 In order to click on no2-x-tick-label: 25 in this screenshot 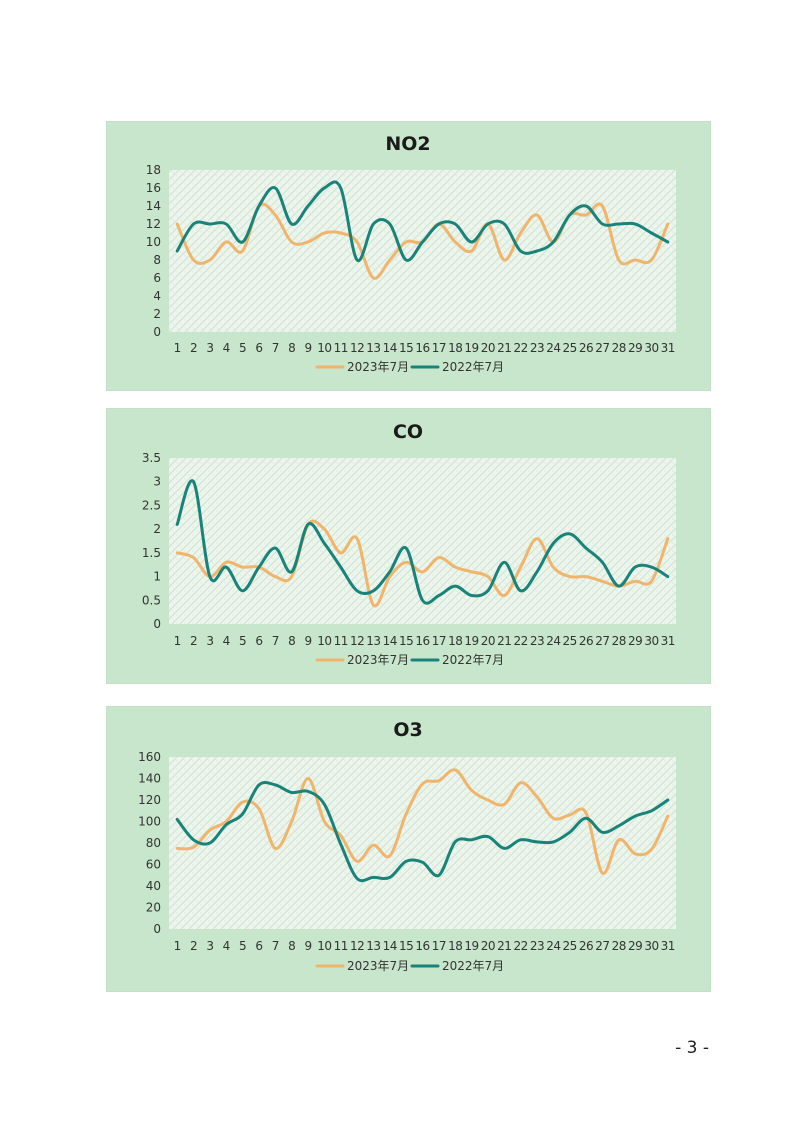, I will do `click(570, 348)`.